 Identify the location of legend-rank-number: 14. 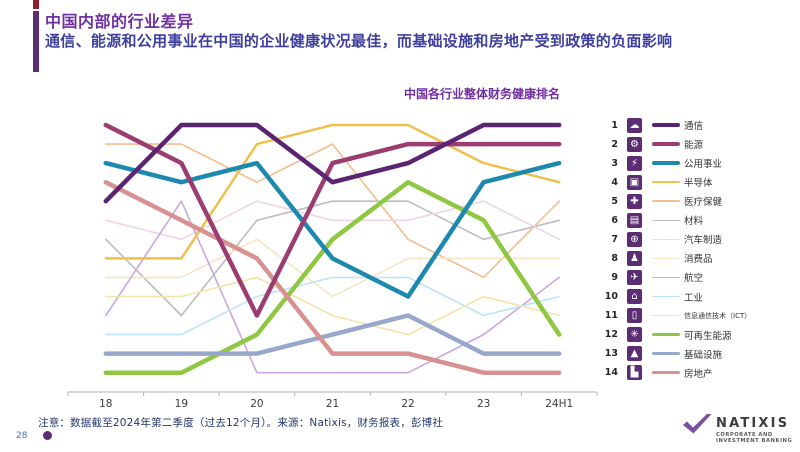
(611, 373).